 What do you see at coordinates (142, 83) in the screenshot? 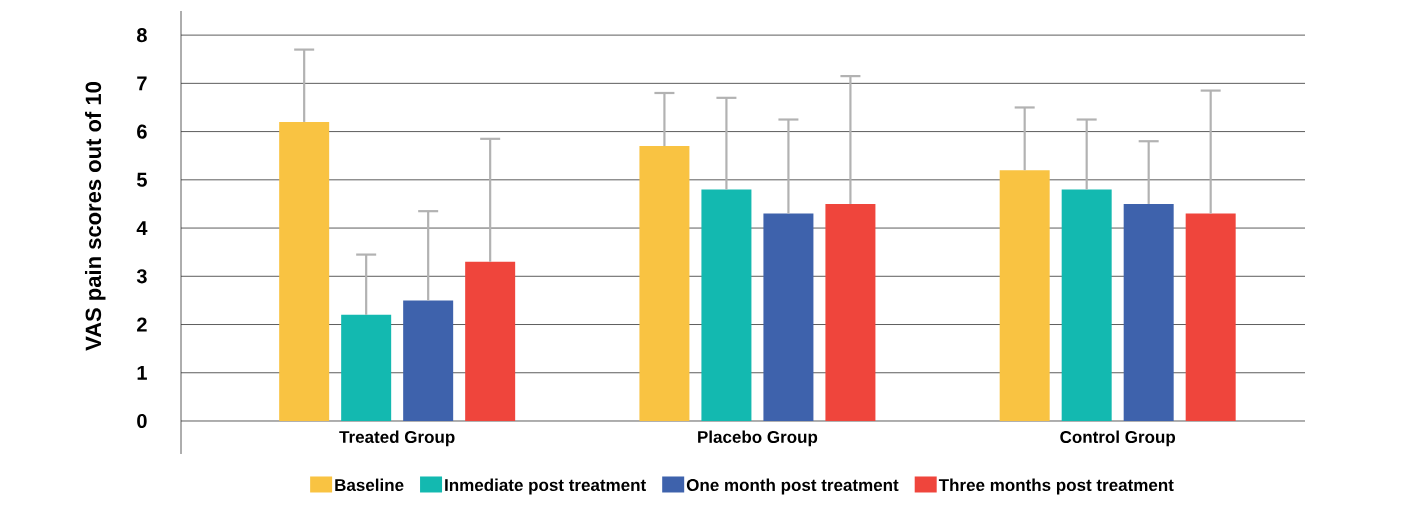
I see `y-tick-label: 7` at bounding box center [142, 83].